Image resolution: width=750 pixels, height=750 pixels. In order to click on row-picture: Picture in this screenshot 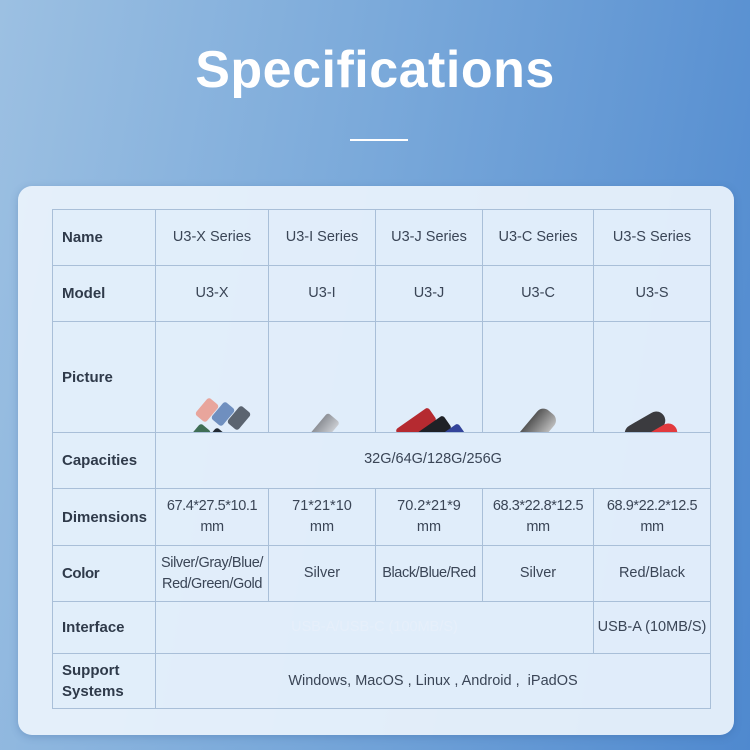, I will do `click(381, 377)`.